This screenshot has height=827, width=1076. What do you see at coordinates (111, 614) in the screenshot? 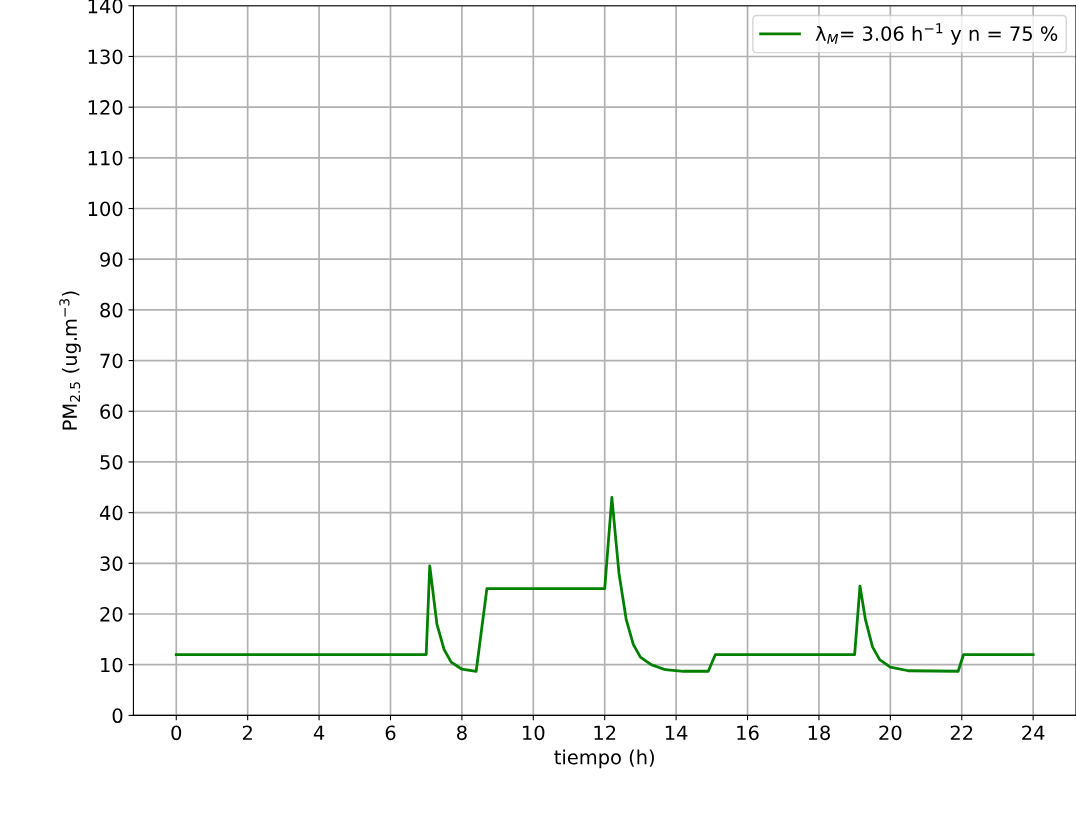
I see `y-tick-label: 20` at bounding box center [111, 614].